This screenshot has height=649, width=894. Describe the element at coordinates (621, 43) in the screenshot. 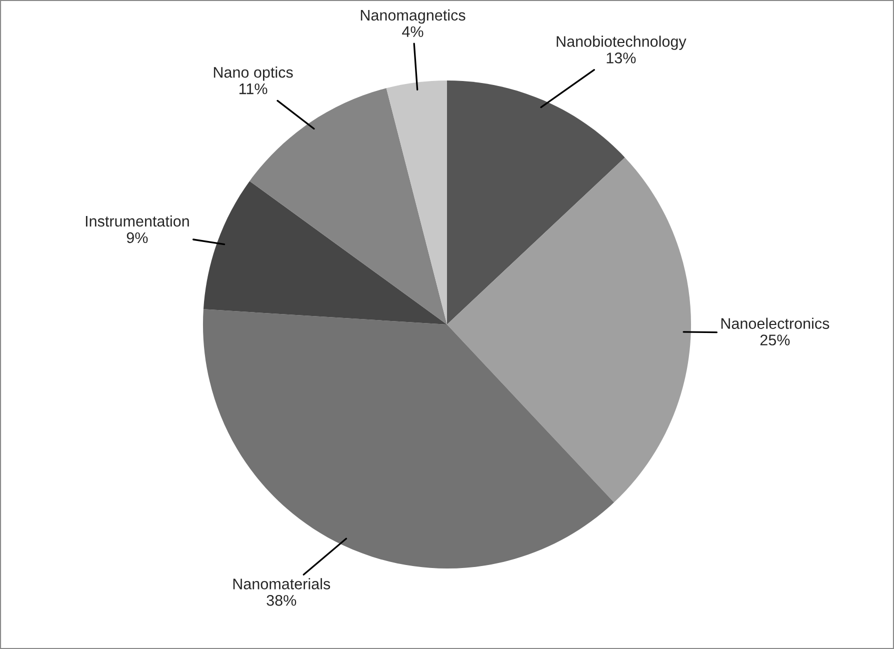

I see `slice-label: Nanobiotechnology` at that location.